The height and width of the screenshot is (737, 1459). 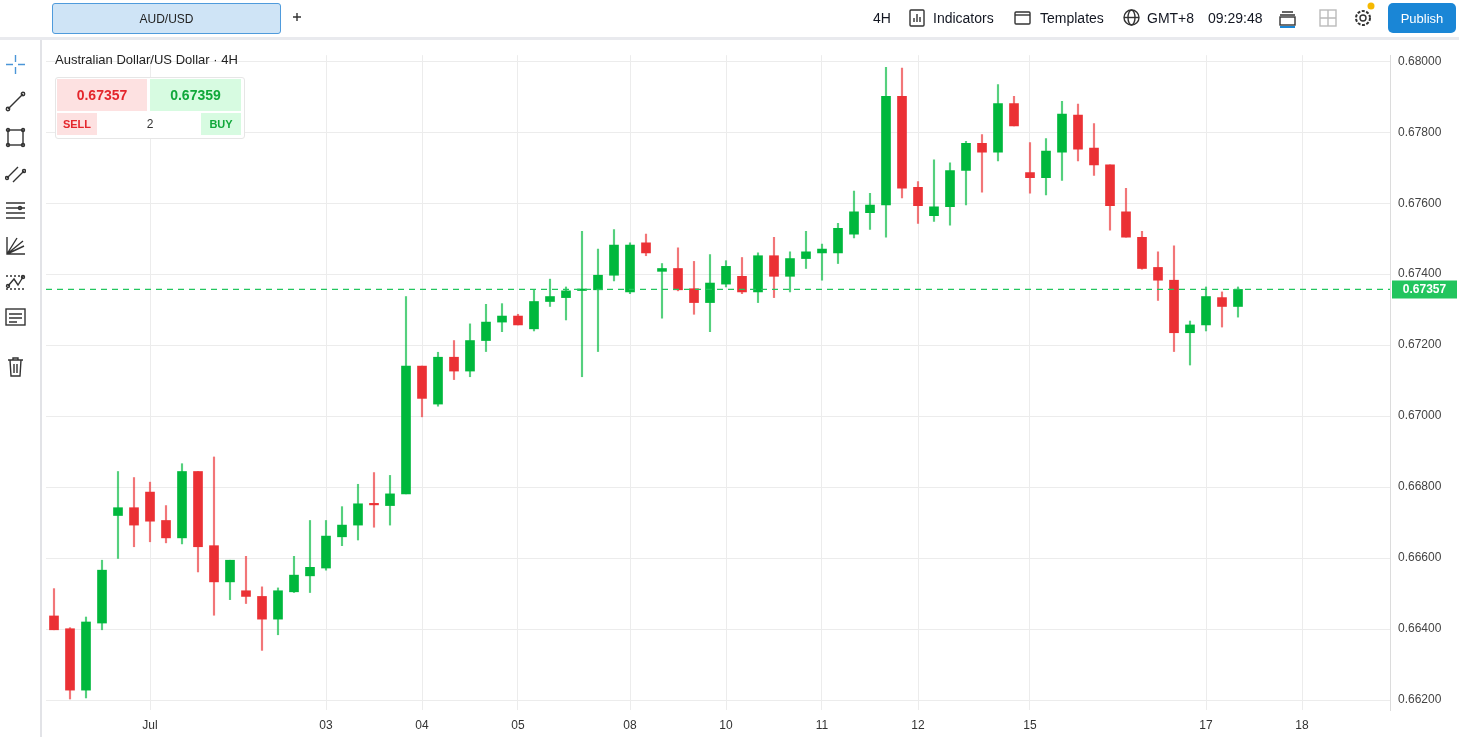 What do you see at coordinates (150, 724) in the screenshot?
I see `x-tick-label: Jul` at bounding box center [150, 724].